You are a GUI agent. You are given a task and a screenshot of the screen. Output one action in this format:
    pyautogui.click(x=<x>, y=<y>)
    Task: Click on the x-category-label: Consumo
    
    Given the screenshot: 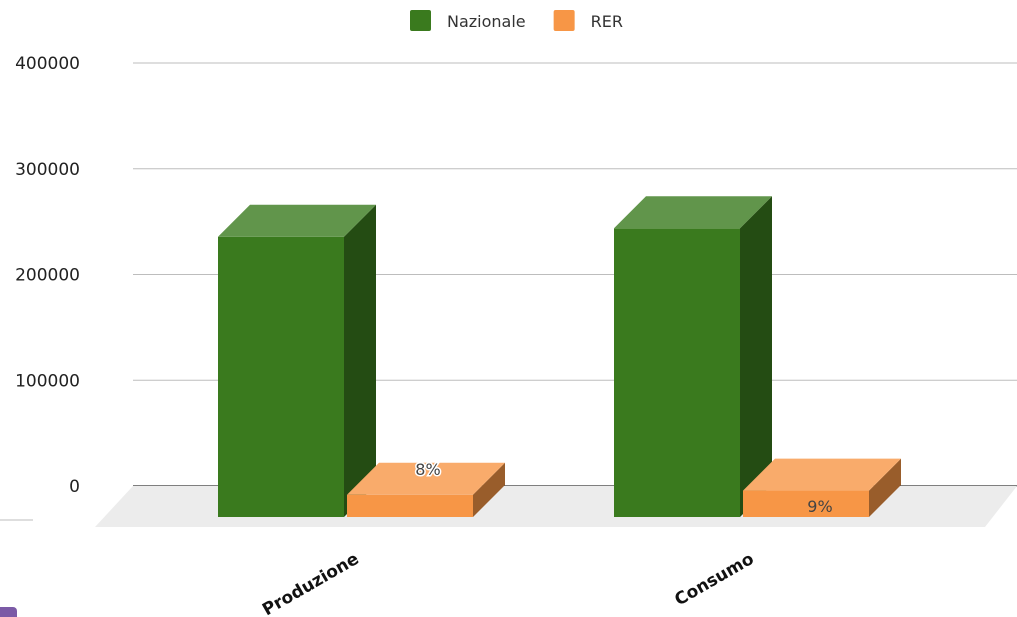 What is the action you would take?
    pyautogui.click(x=714, y=579)
    